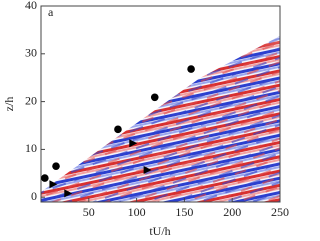 The image size is (320, 241). Describe the element at coordinates (137, 212) in the screenshot. I see `x-tick-label: 100` at that location.